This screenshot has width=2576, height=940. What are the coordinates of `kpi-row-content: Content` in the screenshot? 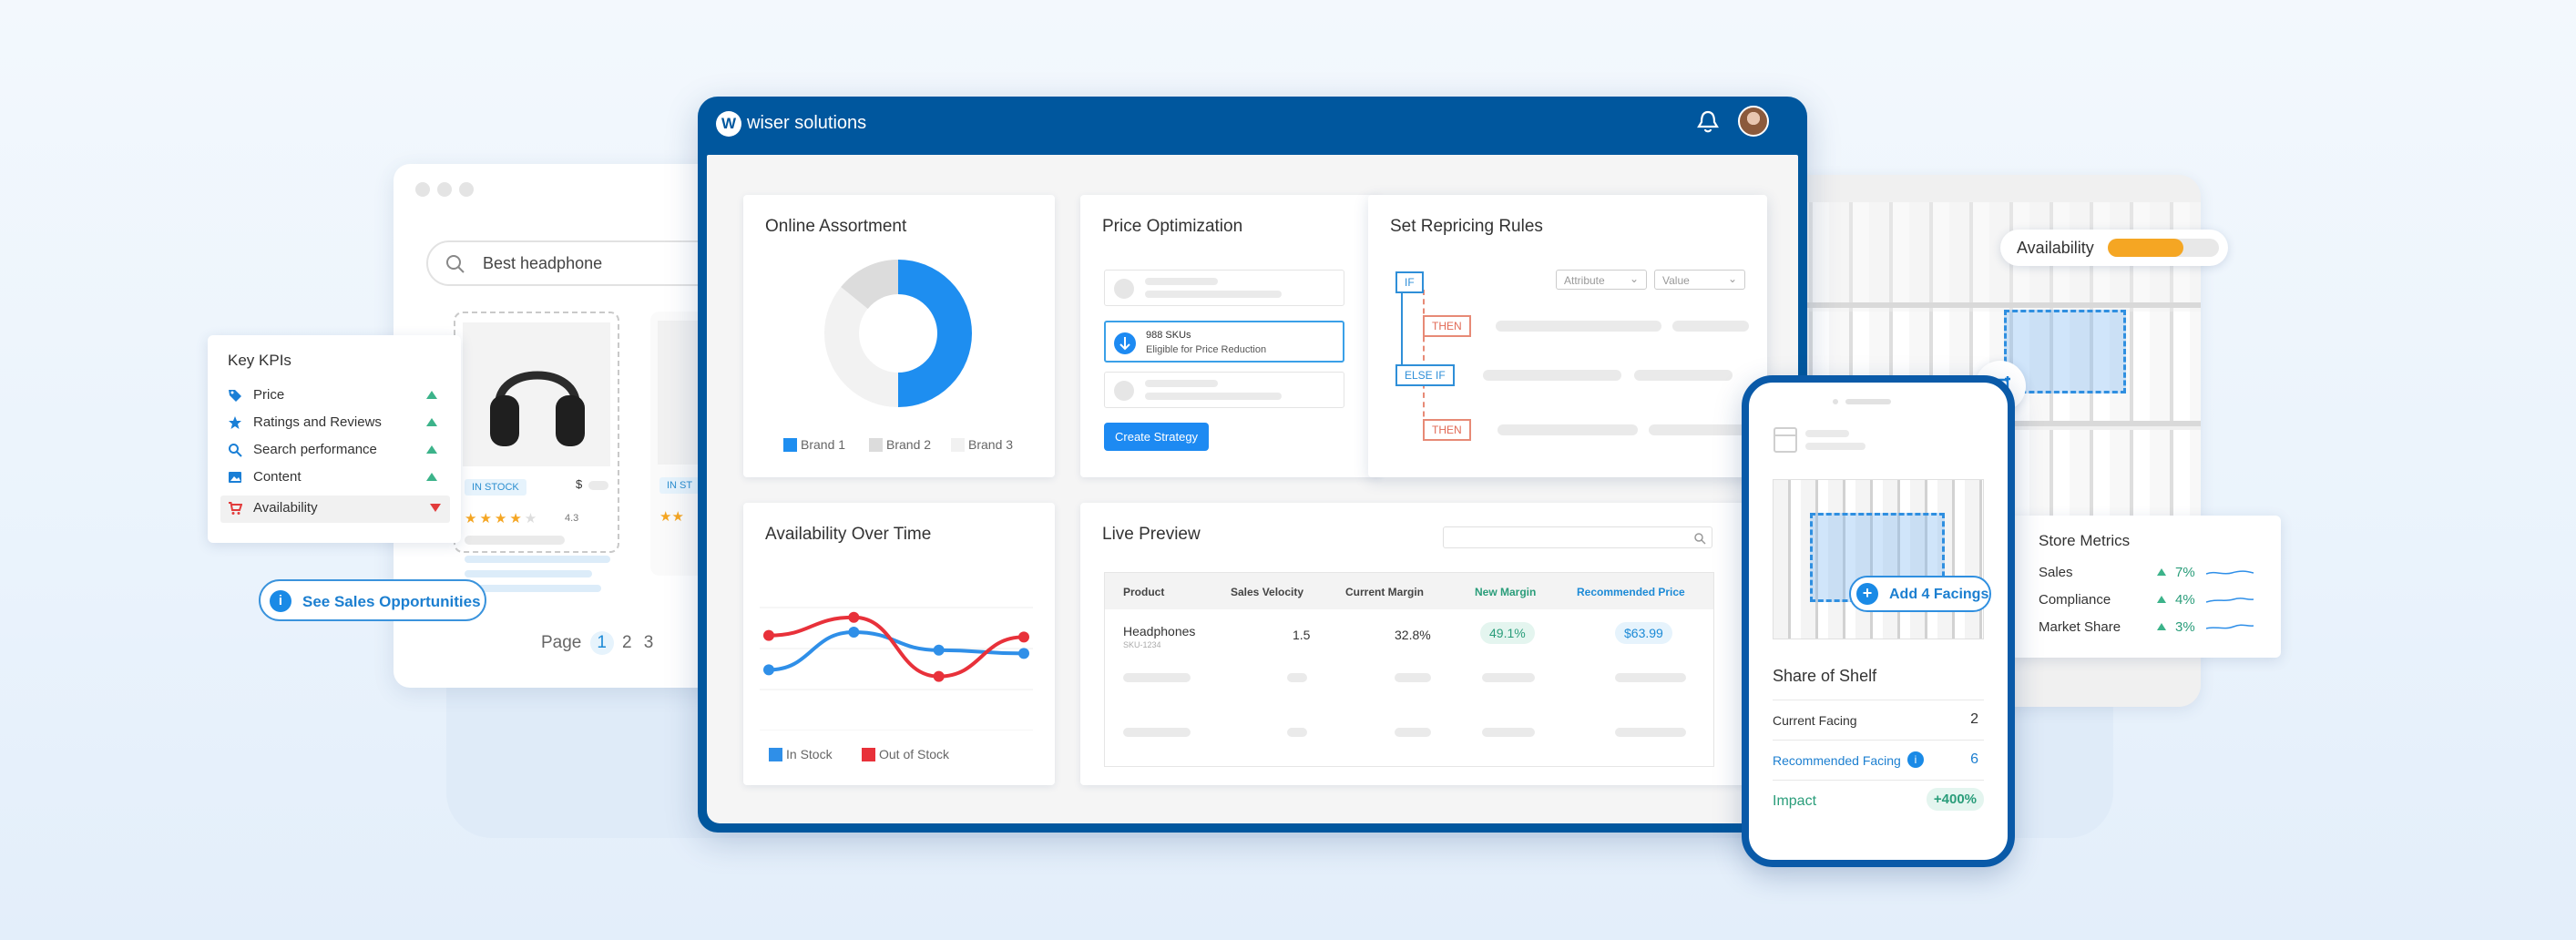 It's located at (337, 478).